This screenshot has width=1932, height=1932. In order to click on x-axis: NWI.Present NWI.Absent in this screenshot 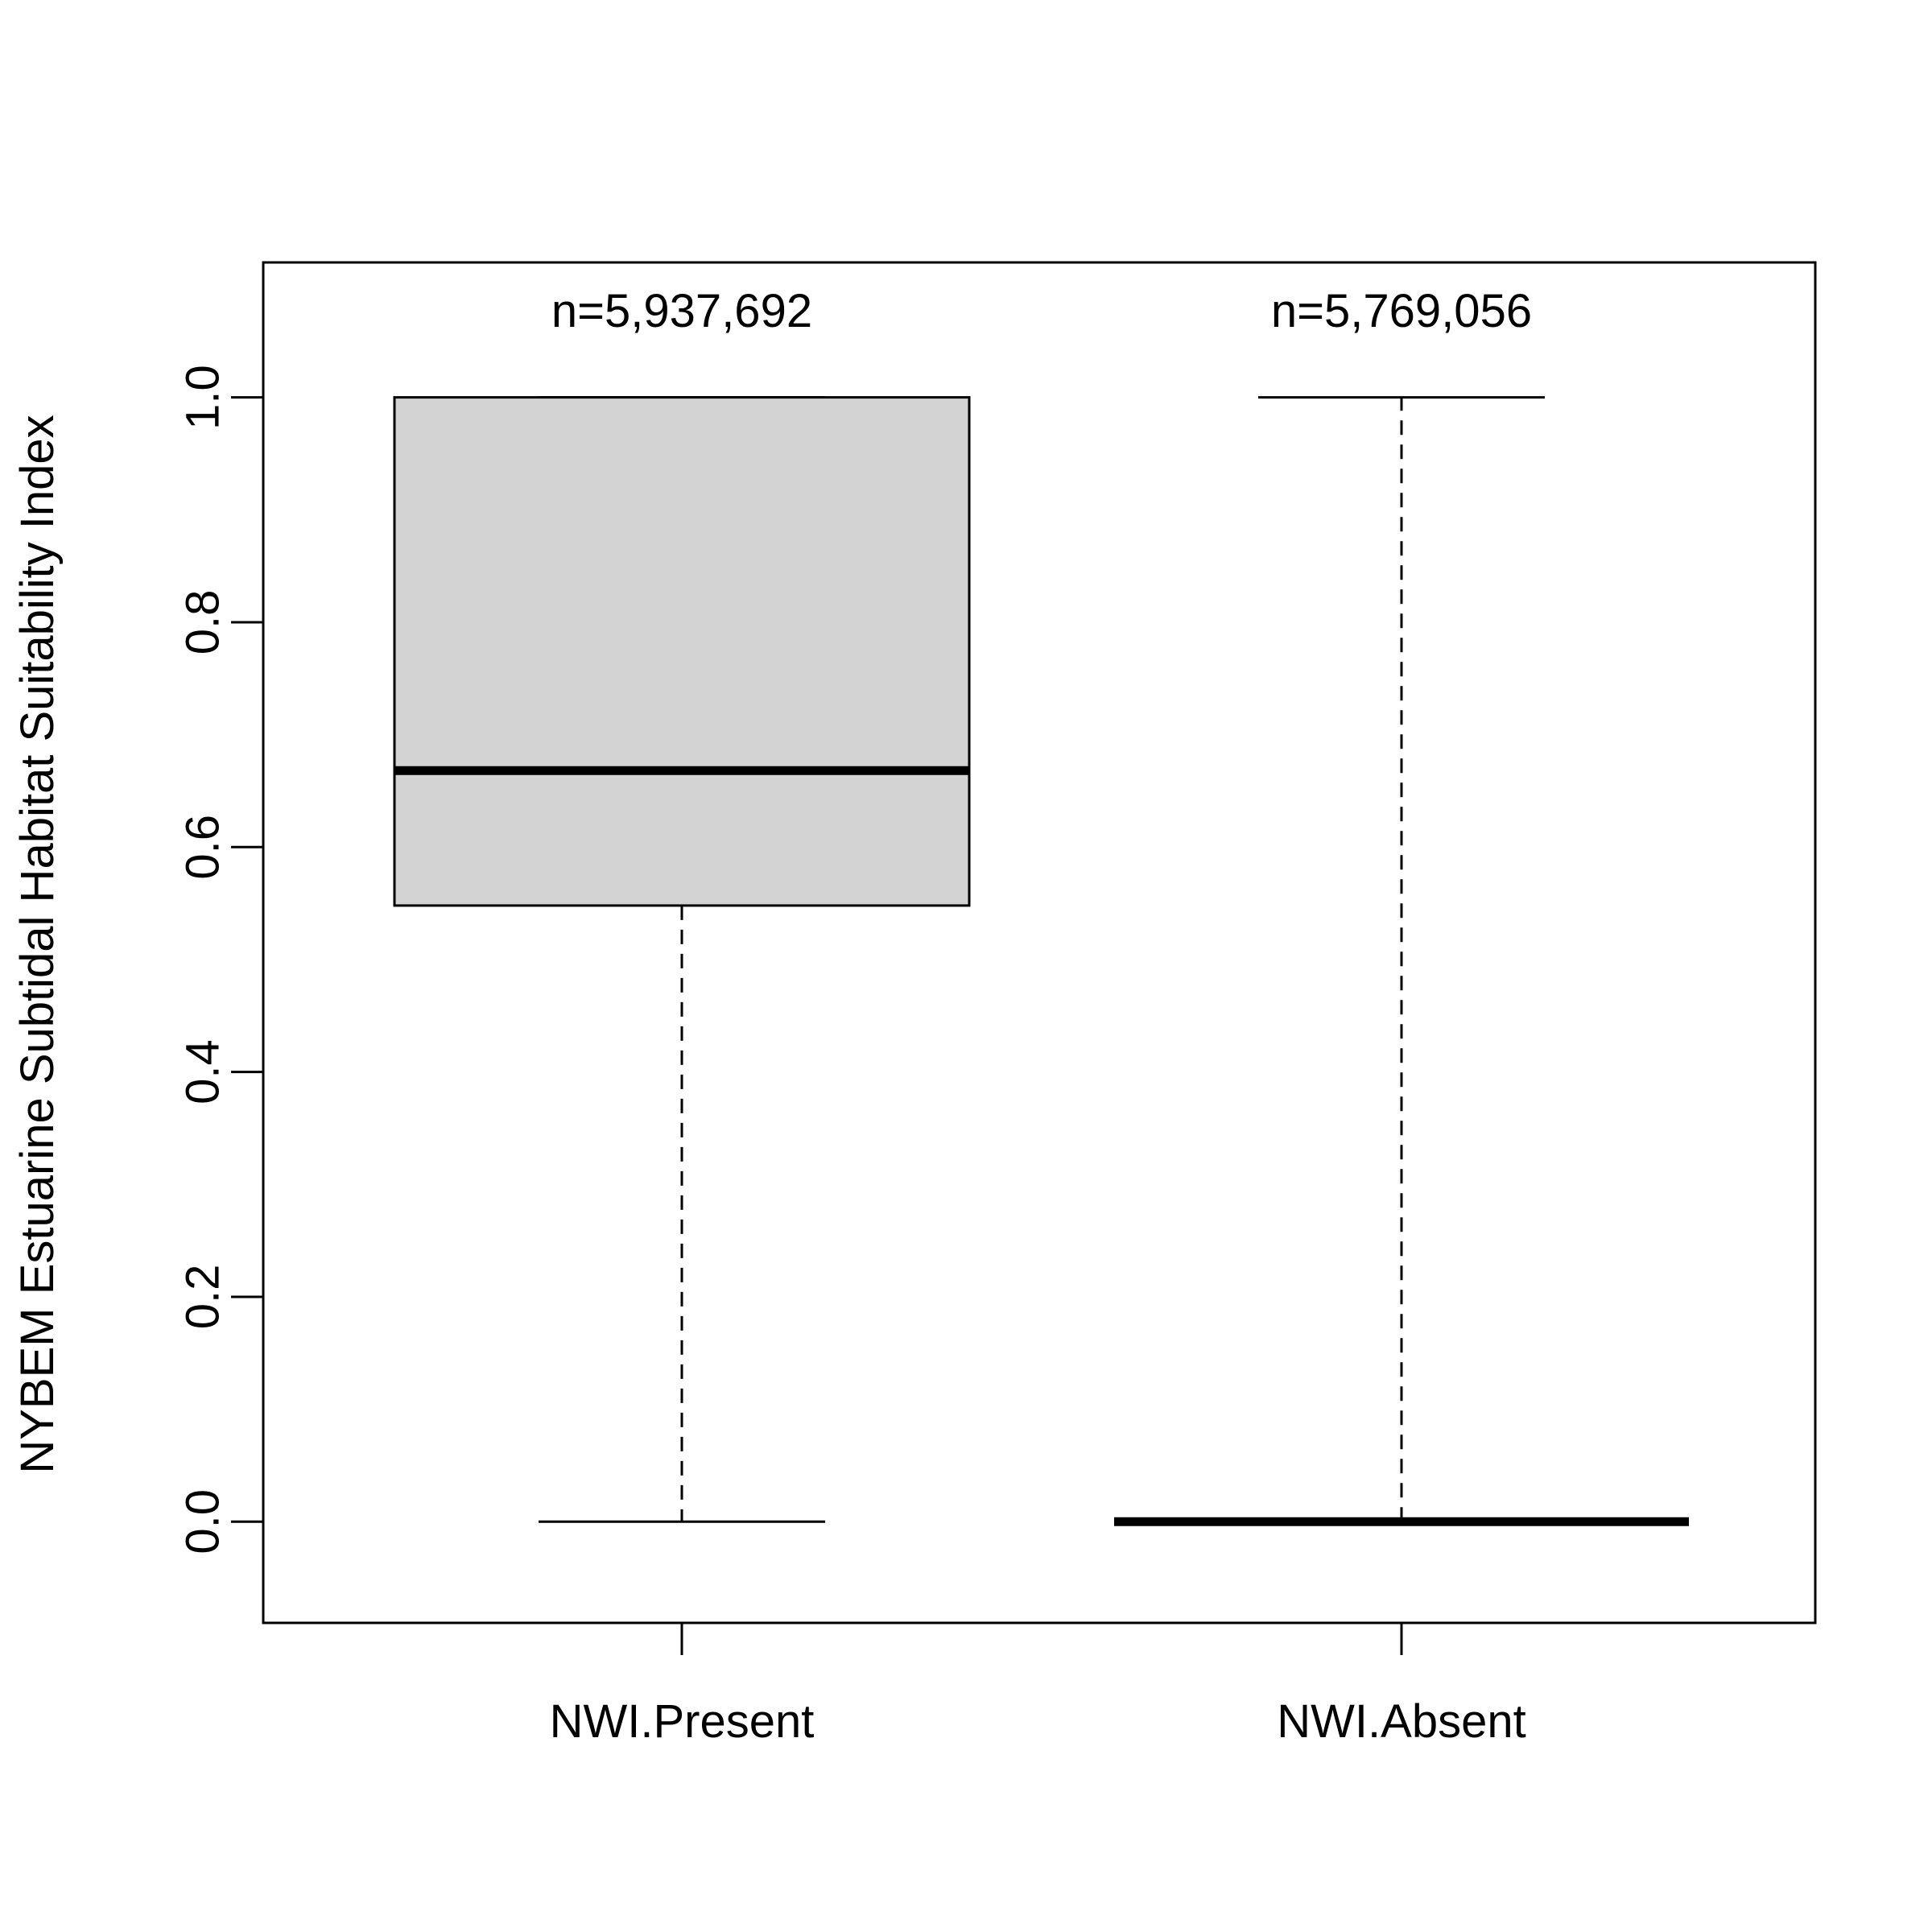, I will do `click(1038, 1686)`.